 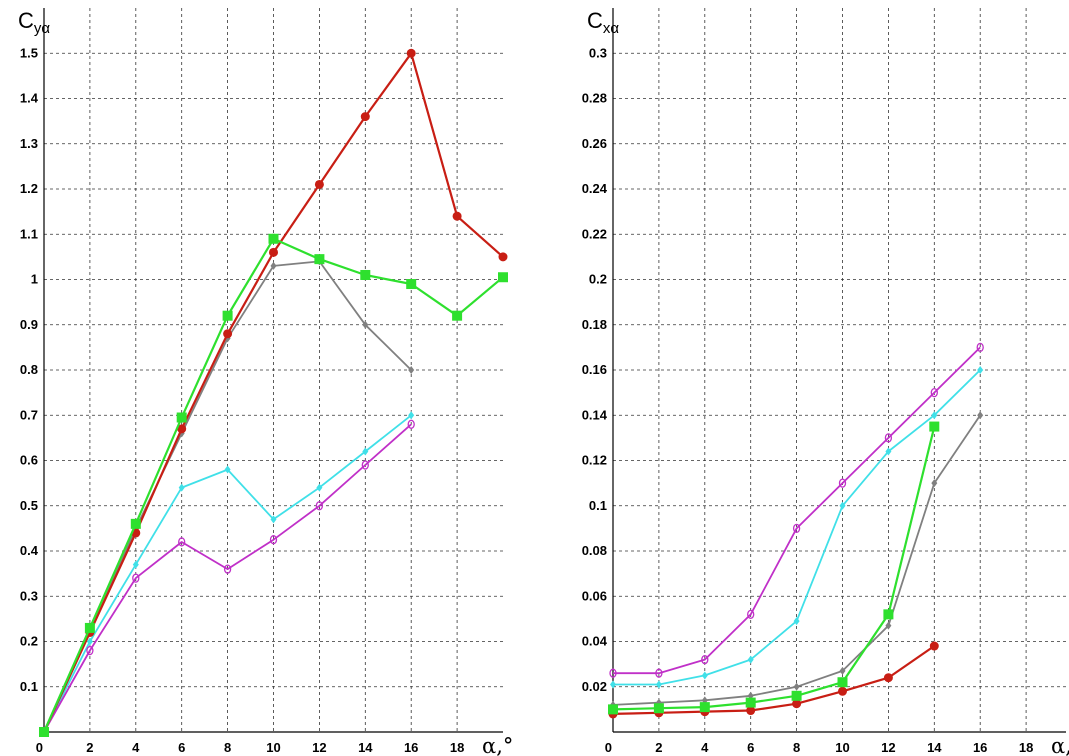 I want to click on y-tick-label: 0.12, so click(x=594, y=460).